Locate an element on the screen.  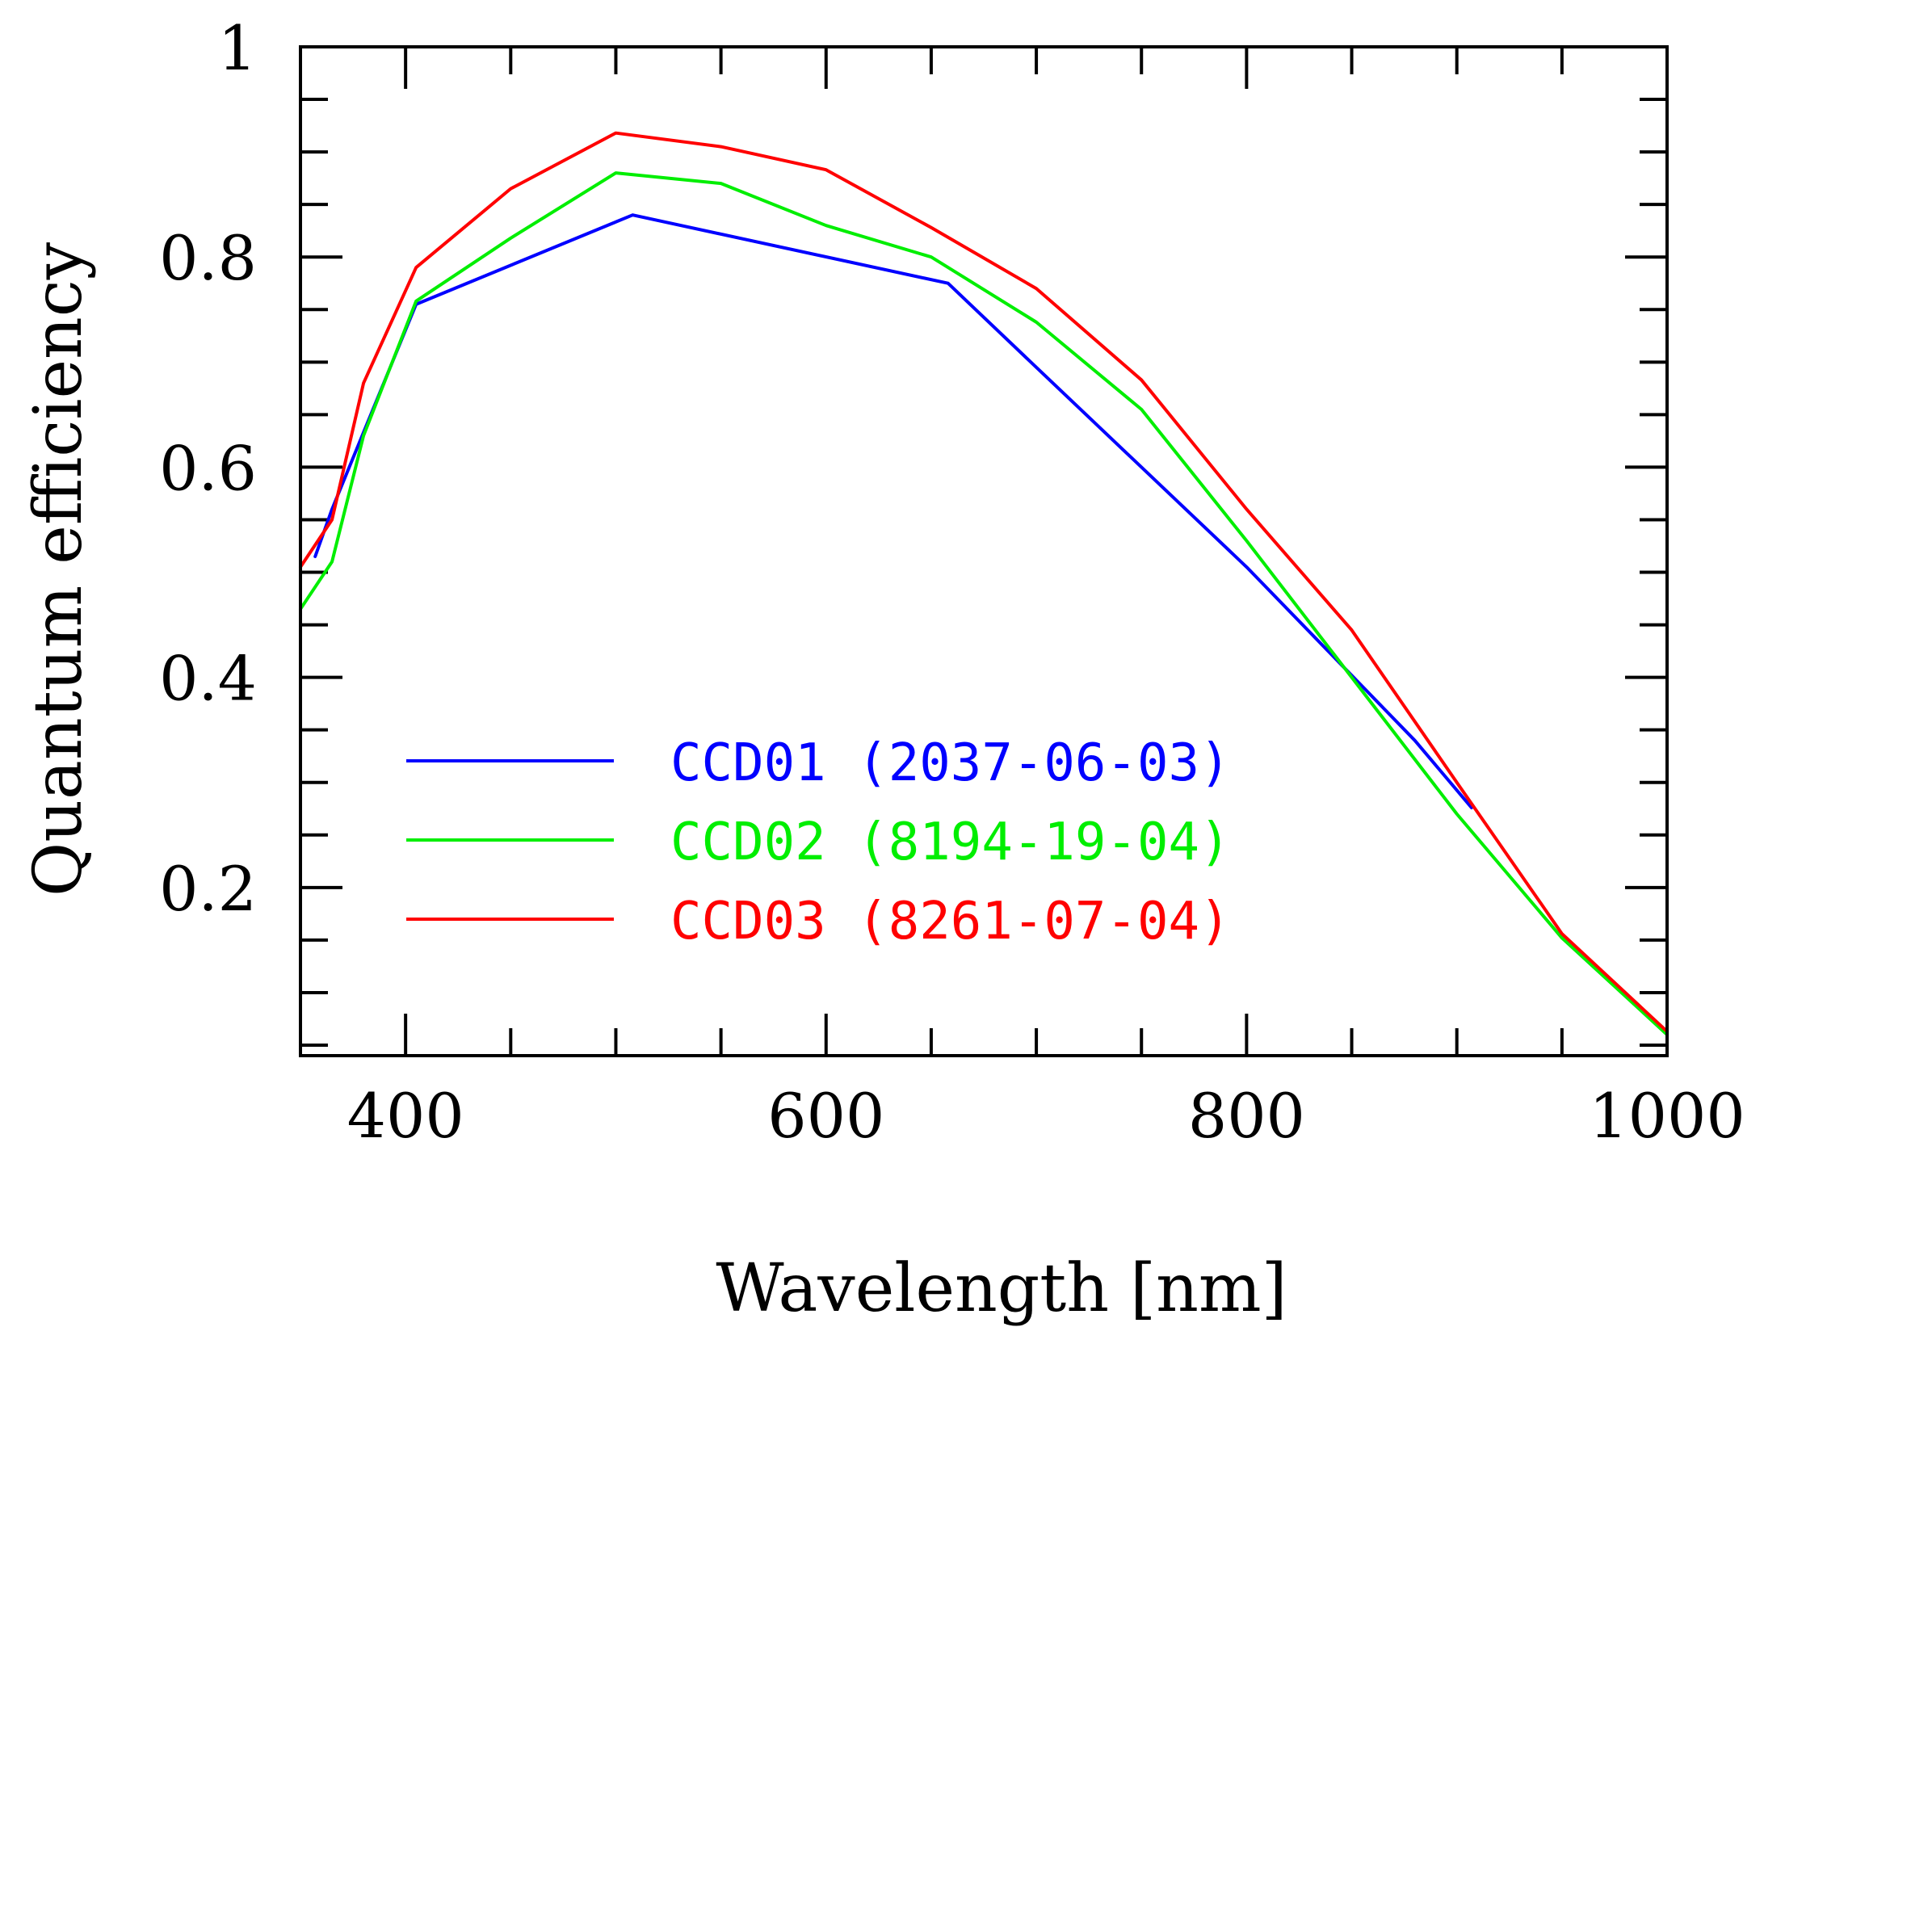
x-tick-label: 1000 is located at coordinates (1667, 1116).